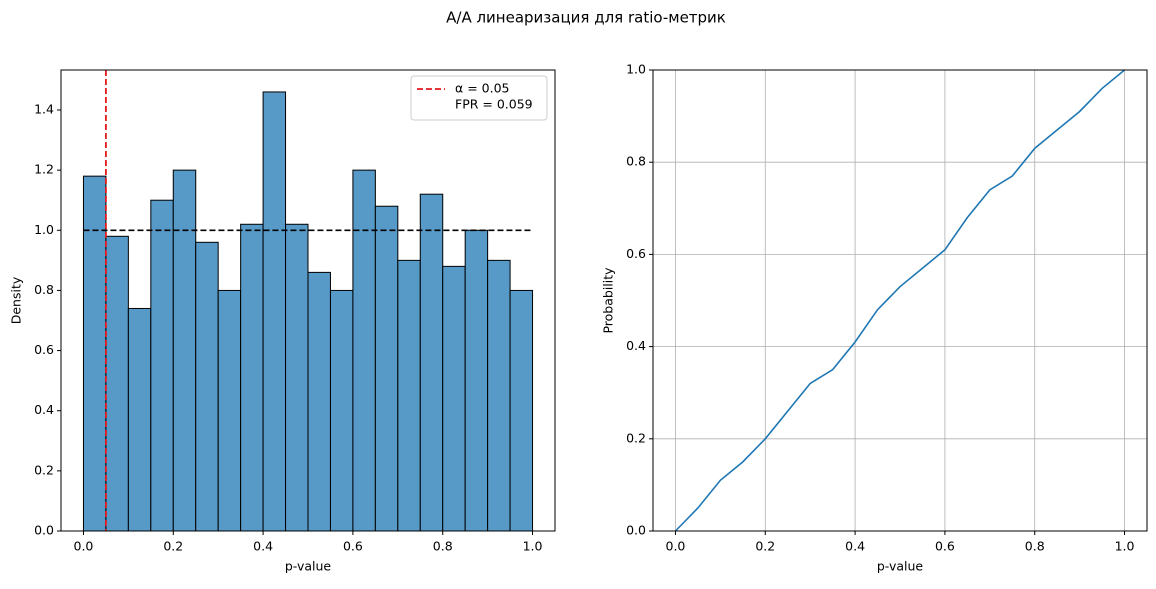 This screenshot has width=1156, height=589. Describe the element at coordinates (494, 104) in the screenshot. I see `legend-label: FPR = 0.059` at that location.